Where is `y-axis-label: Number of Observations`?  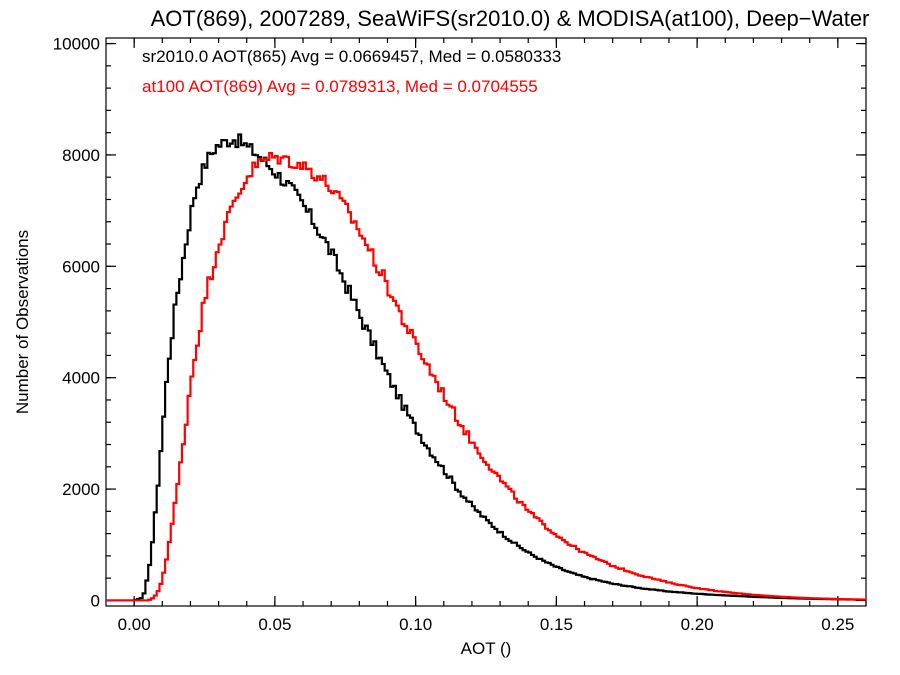 y-axis-label: Number of Observations is located at coordinates (22, 322).